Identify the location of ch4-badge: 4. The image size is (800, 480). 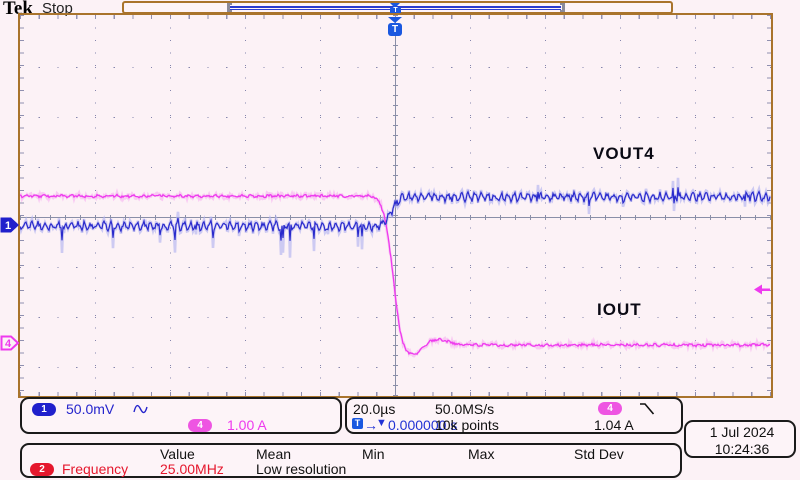
(200, 425).